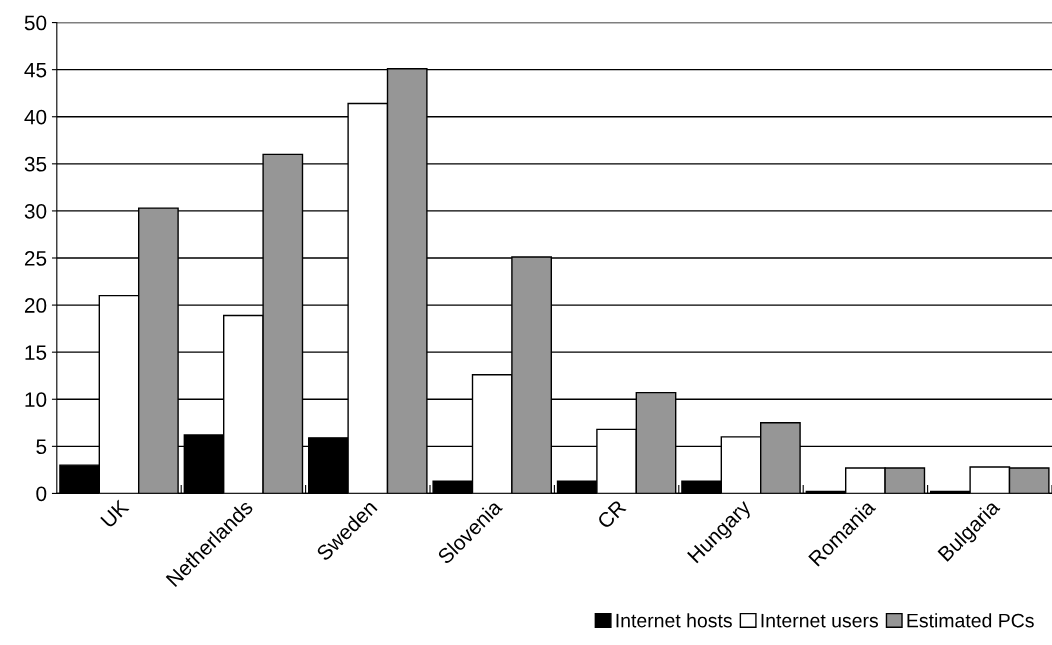 The width and height of the screenshot is (1052, 645). What do you see at coordinates (35, 164) in the screenshot?
I see `y-tick-label: 35` at bounding box center [35, 164].